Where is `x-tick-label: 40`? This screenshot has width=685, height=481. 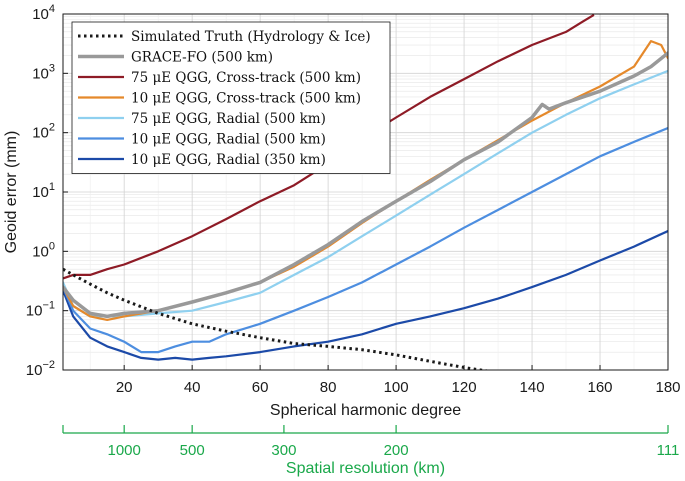
x-tick-label: 40 is located at coordinates (192, 387).